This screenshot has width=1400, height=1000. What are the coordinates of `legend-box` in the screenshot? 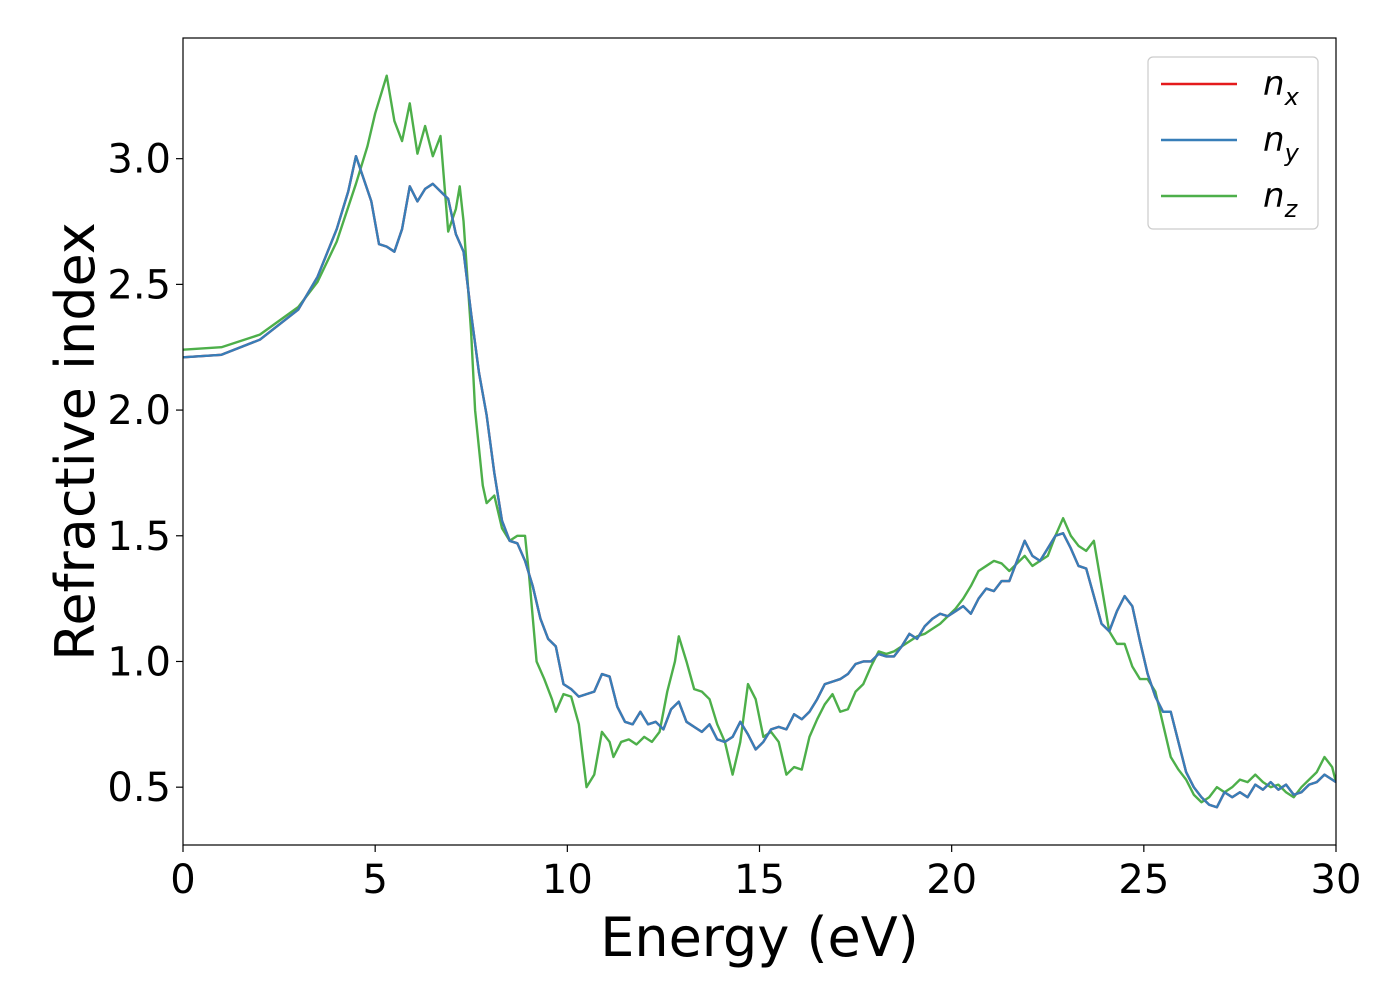 It's located at (1233, 143).